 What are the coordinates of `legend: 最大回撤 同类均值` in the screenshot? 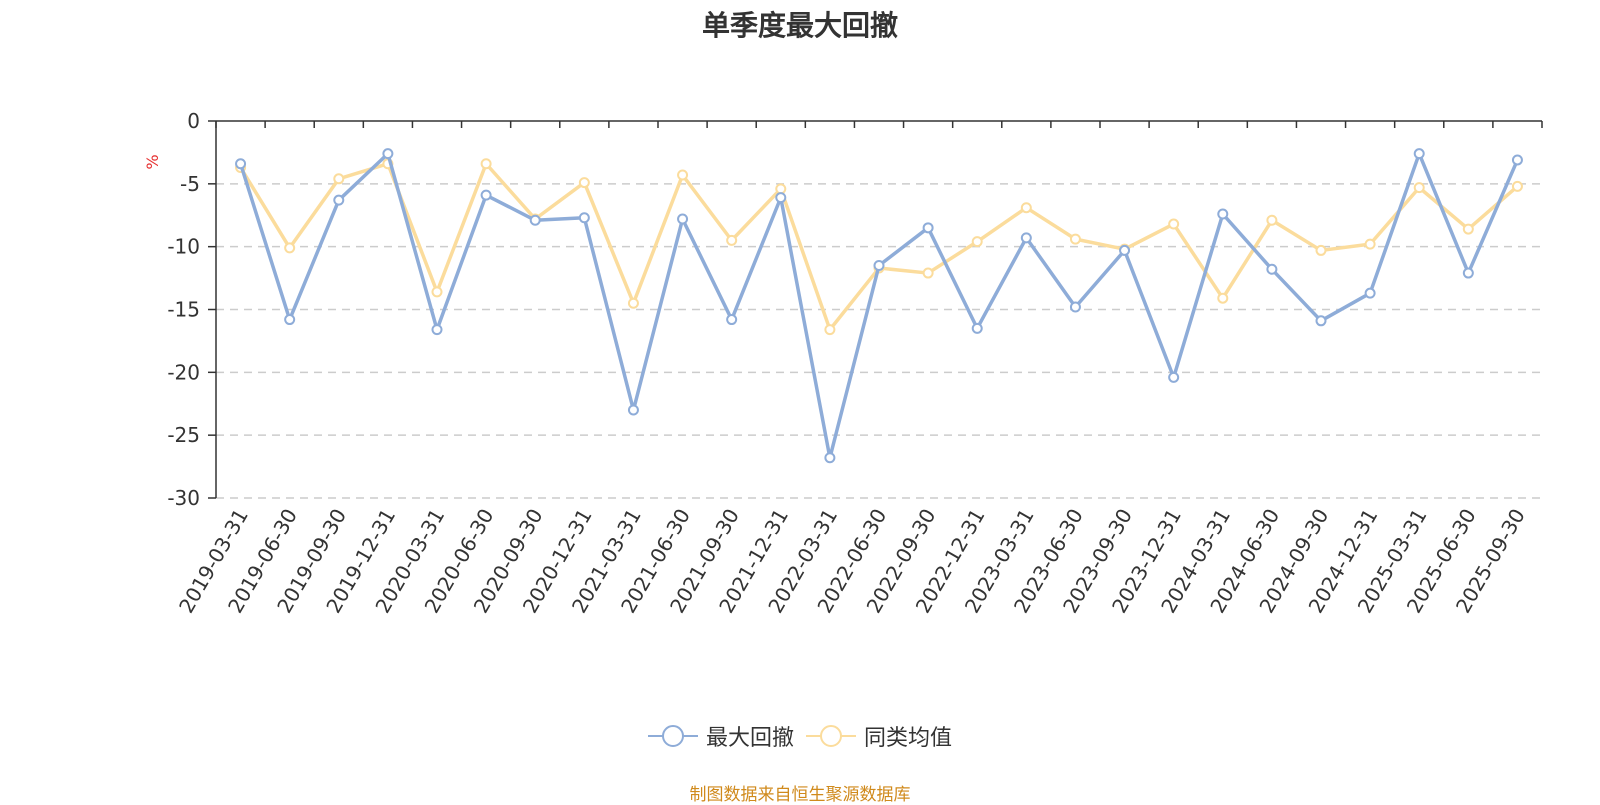 It's located at (800, 736).